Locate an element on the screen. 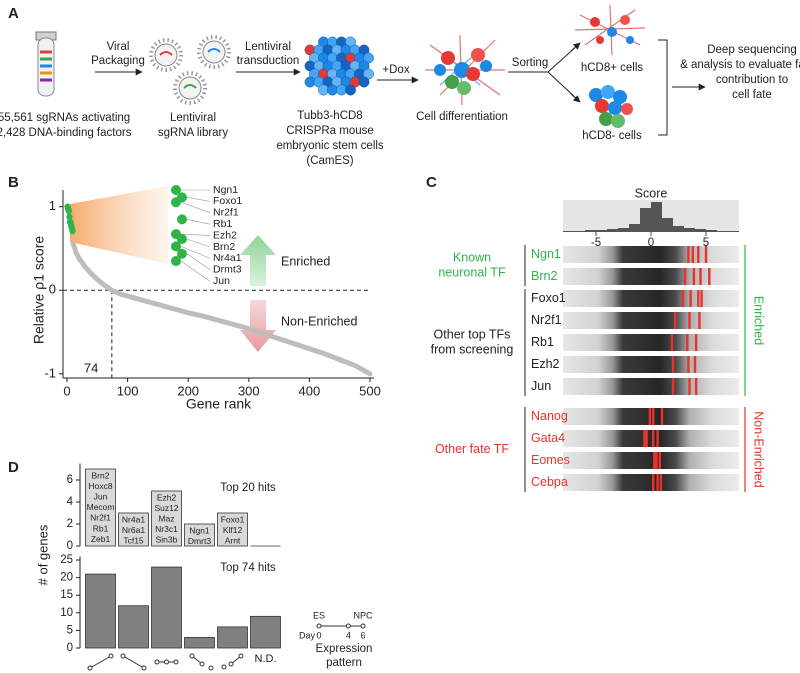  arrow is located at coordinates (575, 98).